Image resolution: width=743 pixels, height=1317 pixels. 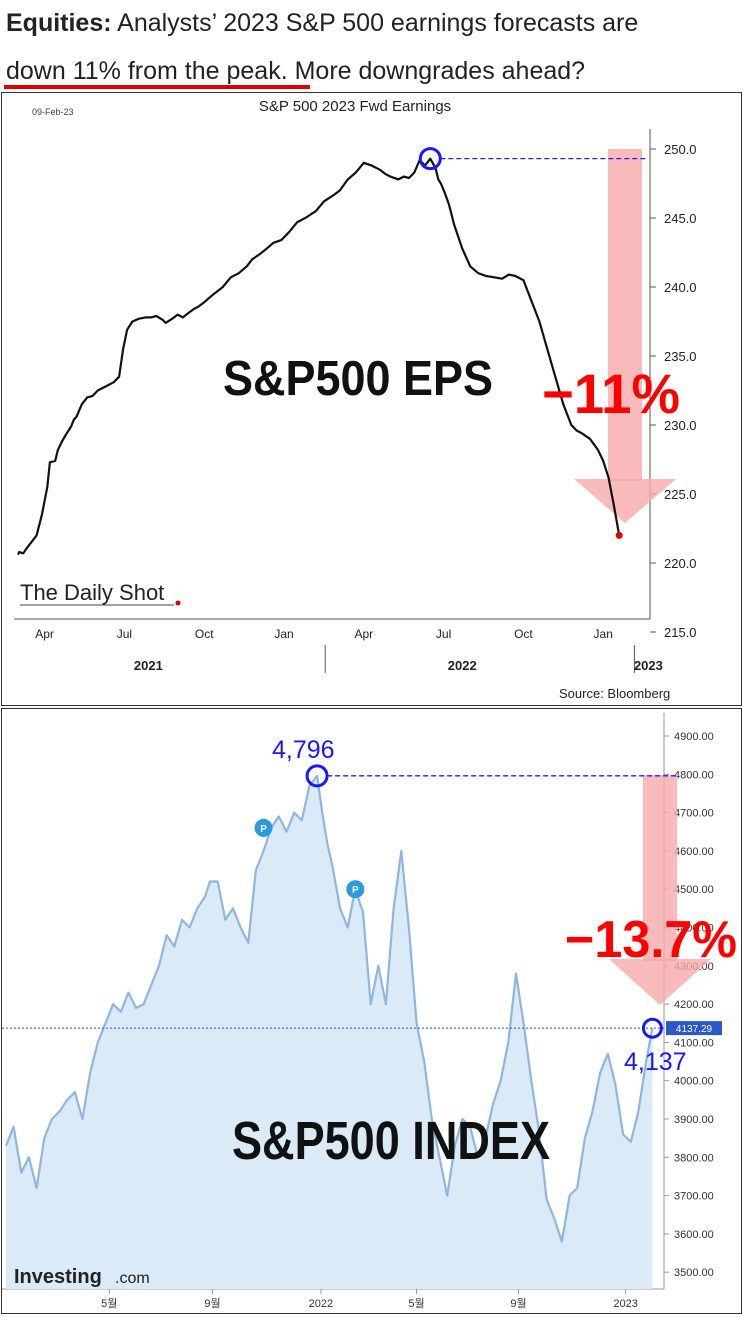 I want to click on eps-y-tick-label: 250.0, so click(x=680, y=149).